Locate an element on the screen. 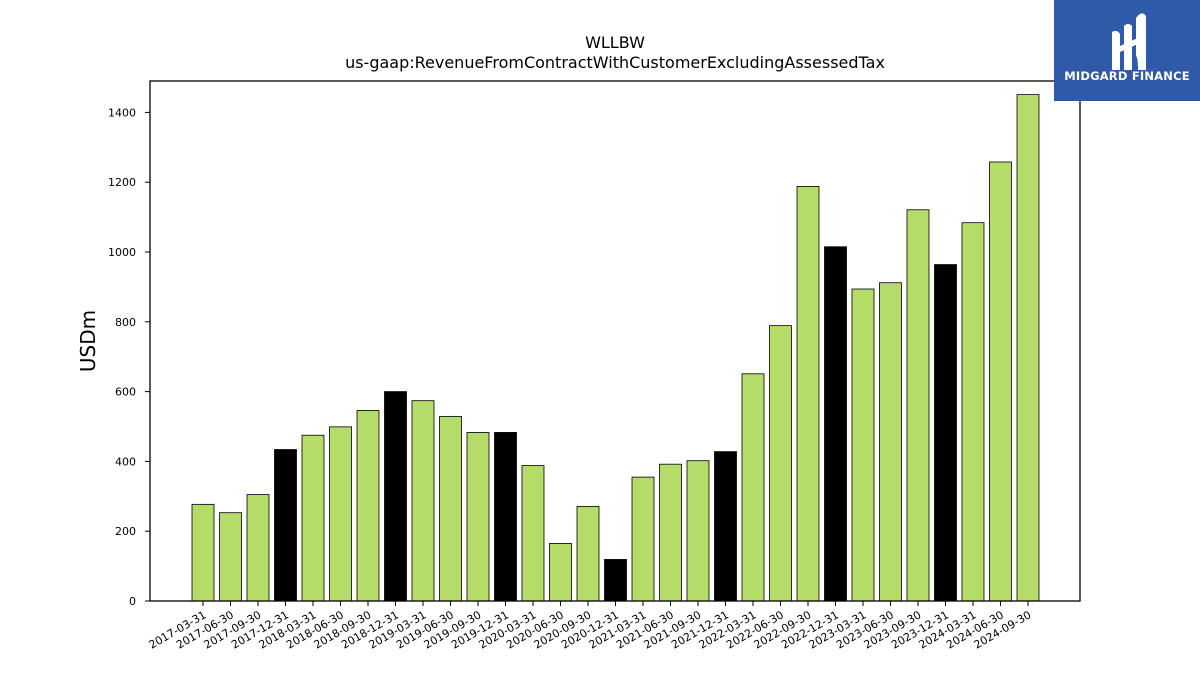 The image size is (1200, 675). y-tick-label: 1200 is located at coordinates (122, 182).